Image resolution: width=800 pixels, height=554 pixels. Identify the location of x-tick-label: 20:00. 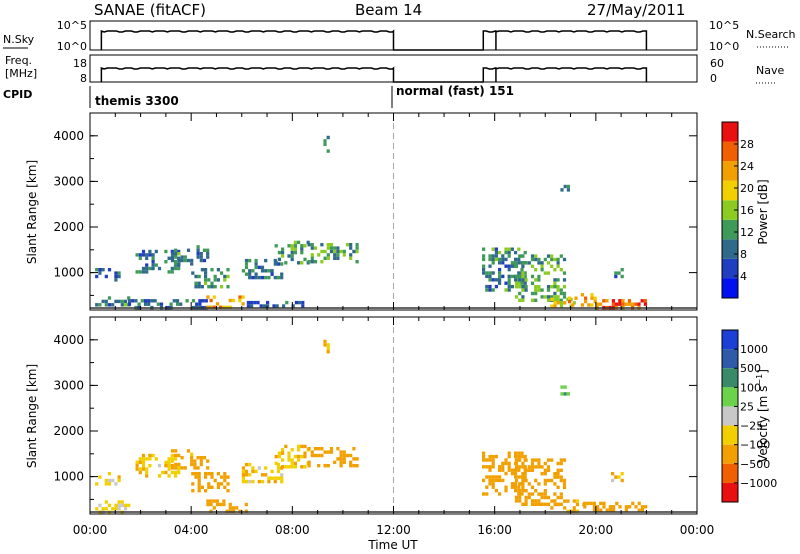
(596, 530).